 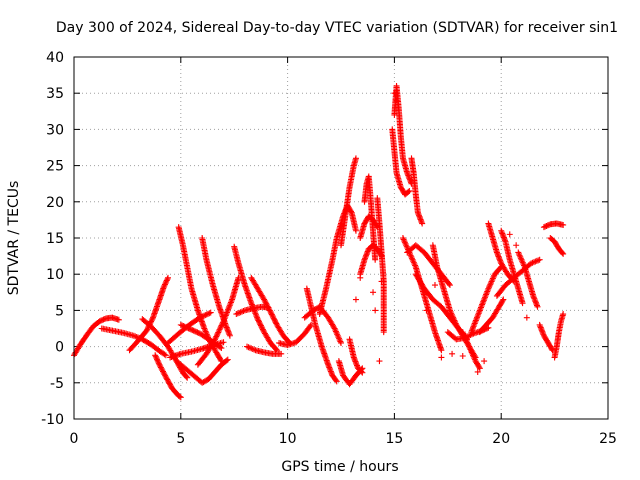 What do you see at coordinates (394, 439) in the screenshot?
I see `x-tick-label: 15` at bounding box center [394, 439].